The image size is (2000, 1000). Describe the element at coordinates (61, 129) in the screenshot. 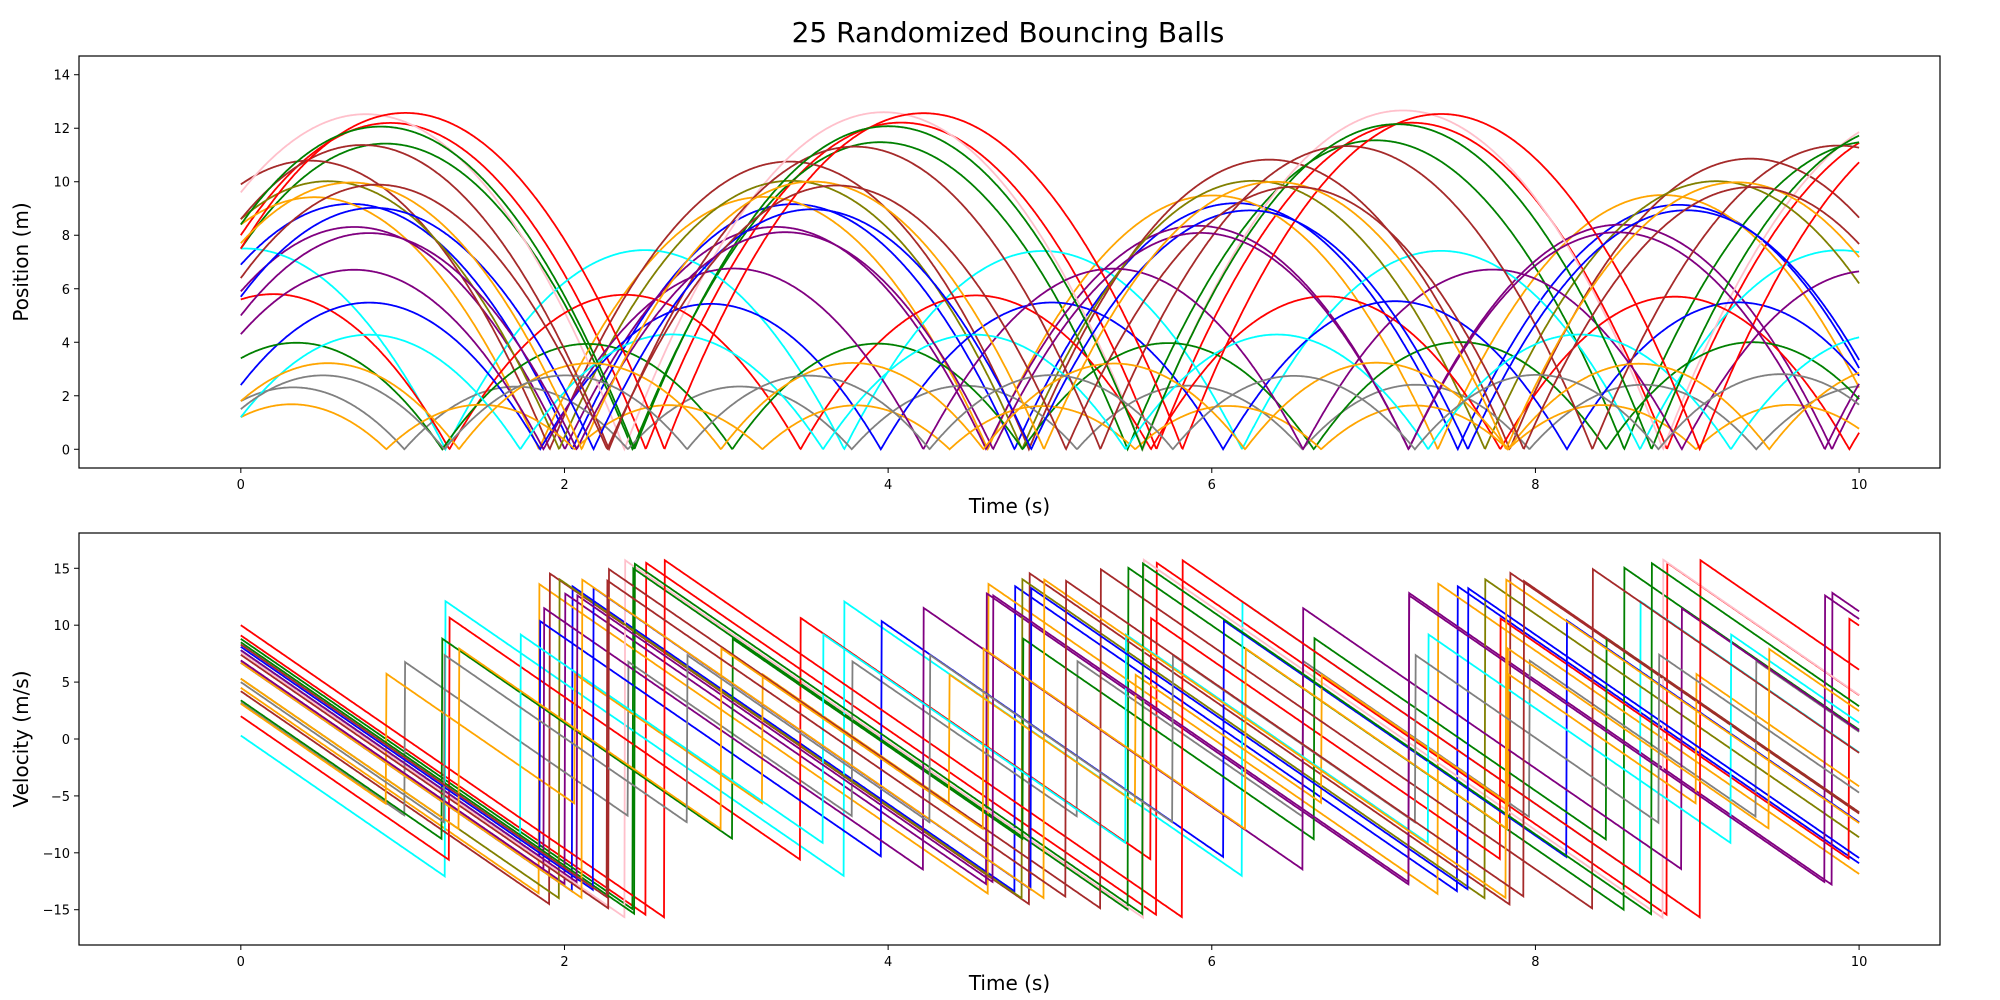

I see `y-tick-label: 12` at that location.